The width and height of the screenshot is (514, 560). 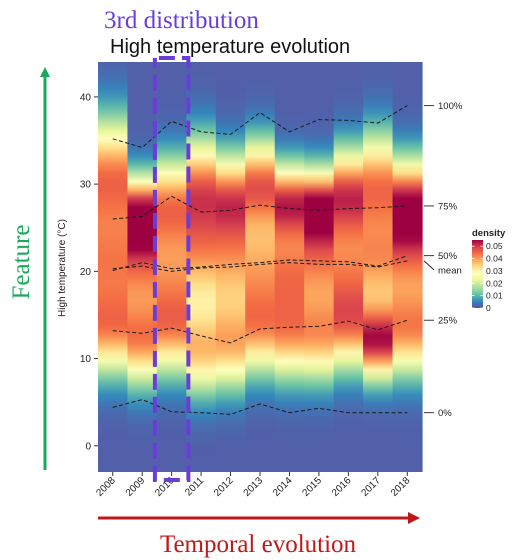 What do you see at coordinates (494, 246) in the screenshot?
I see `legend-tick-label: 0.05` at bounding box center [494, 246].